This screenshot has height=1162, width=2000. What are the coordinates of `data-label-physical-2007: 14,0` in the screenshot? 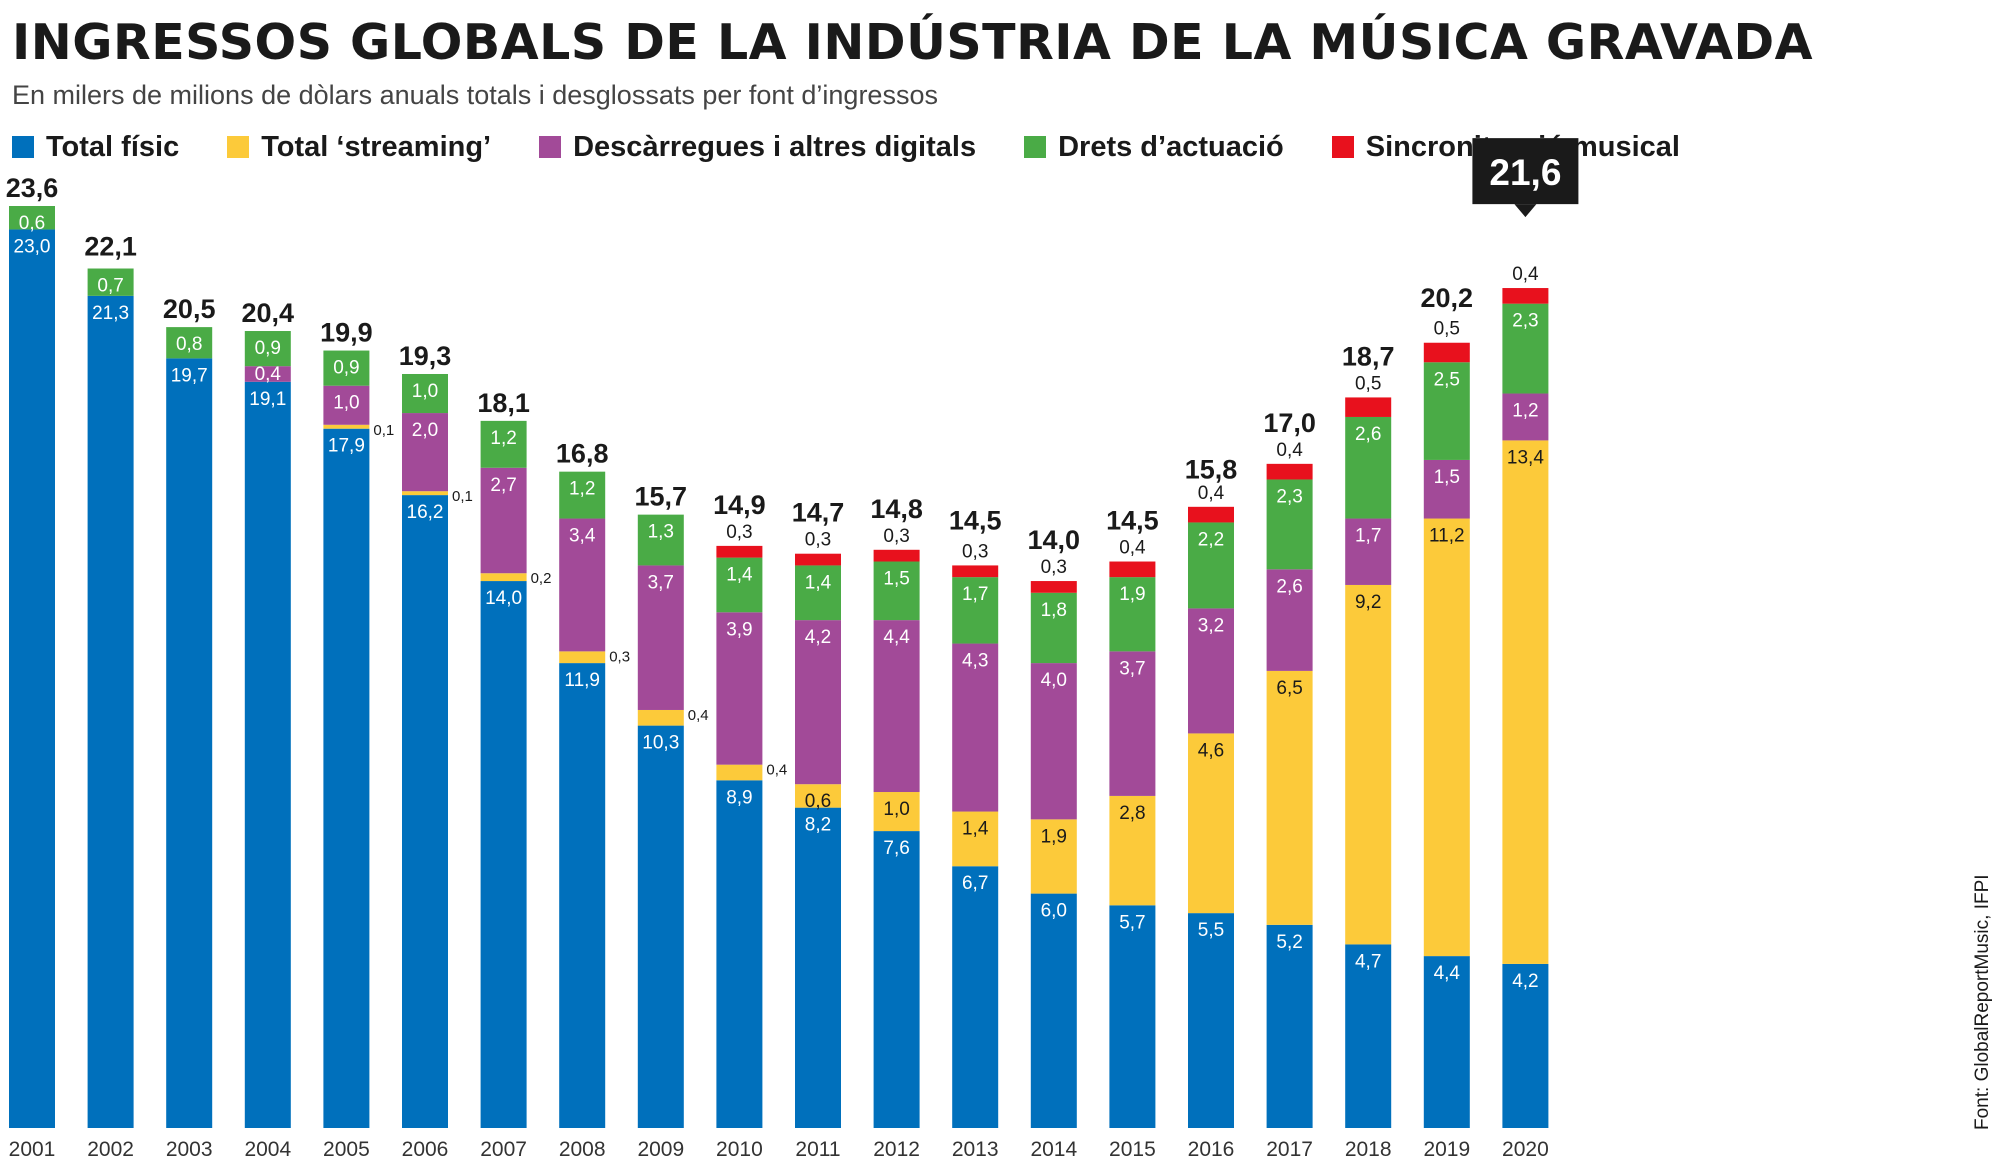 It's located at (503, 598).